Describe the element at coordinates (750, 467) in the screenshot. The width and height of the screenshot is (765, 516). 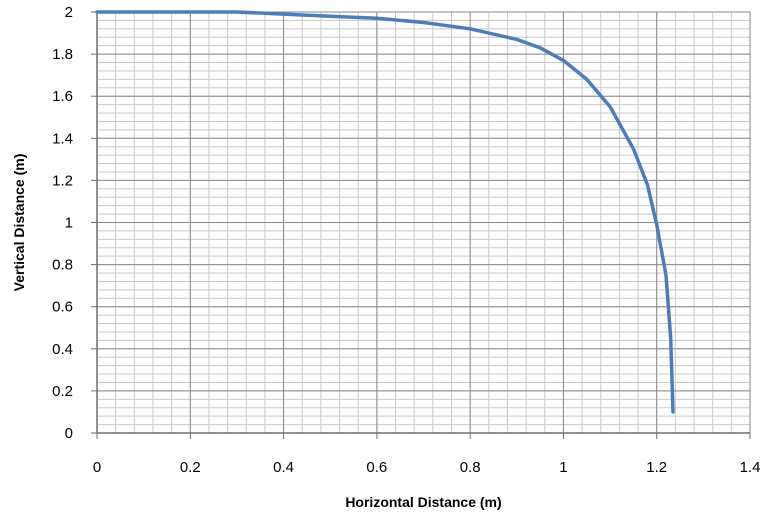
I see `x-tick-label: 1.4` at that location.